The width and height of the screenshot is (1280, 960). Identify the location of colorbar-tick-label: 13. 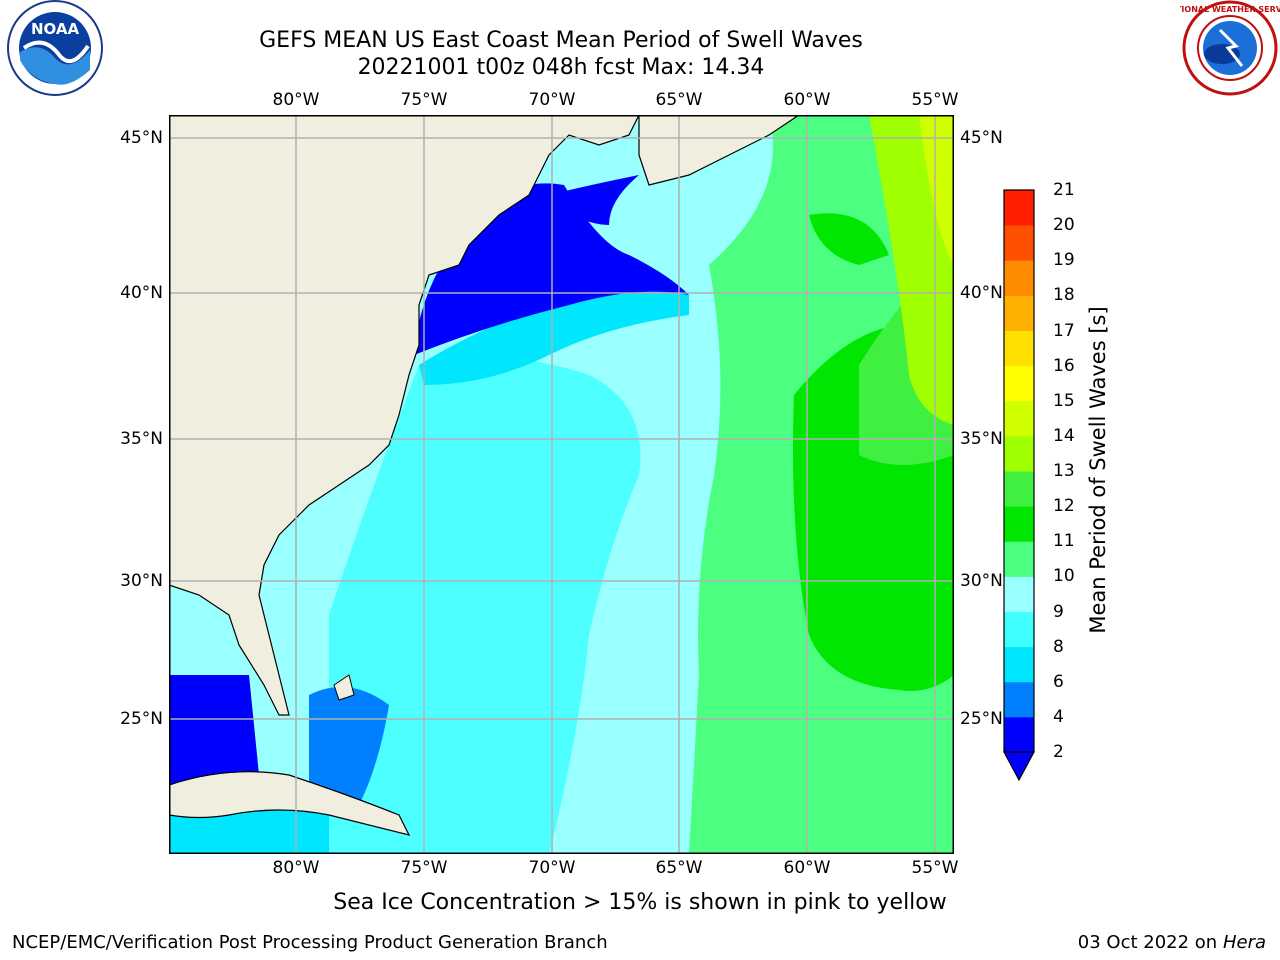
(1064, 471).